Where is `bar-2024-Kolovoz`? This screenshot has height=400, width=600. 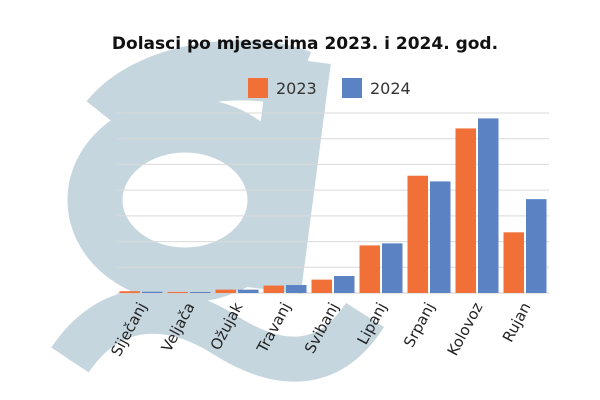 bar-2024-Kolovoz is located at coordinates (488, 206).